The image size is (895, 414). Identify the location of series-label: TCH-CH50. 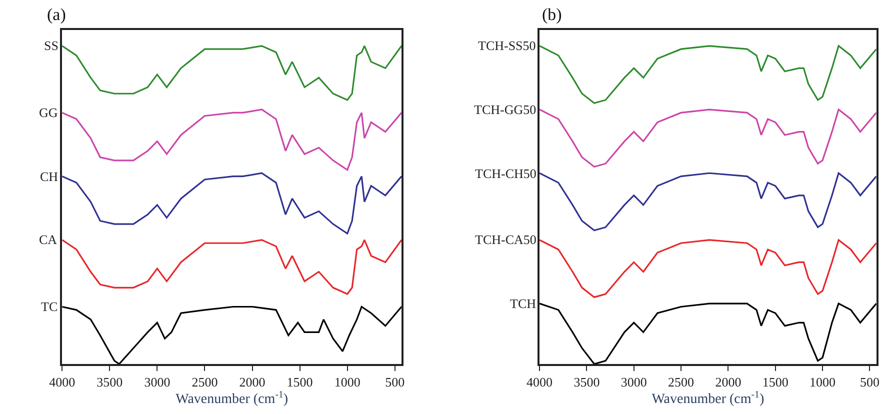
(505, 173).